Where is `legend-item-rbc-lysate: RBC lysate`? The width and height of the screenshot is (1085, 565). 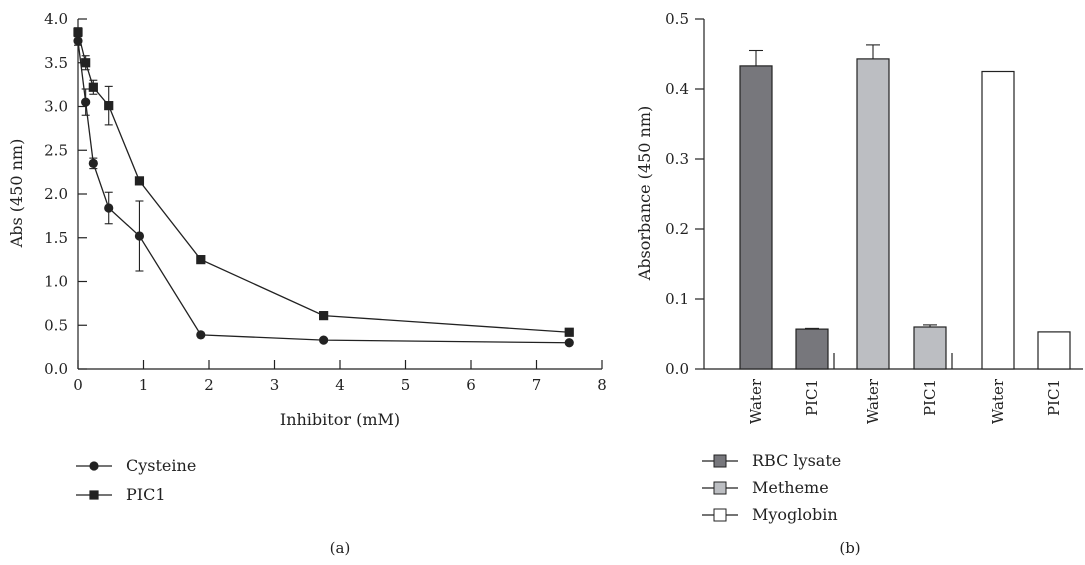 legend-item-rbc-lysate: RBC lysate is located at coordinates (771, 460).